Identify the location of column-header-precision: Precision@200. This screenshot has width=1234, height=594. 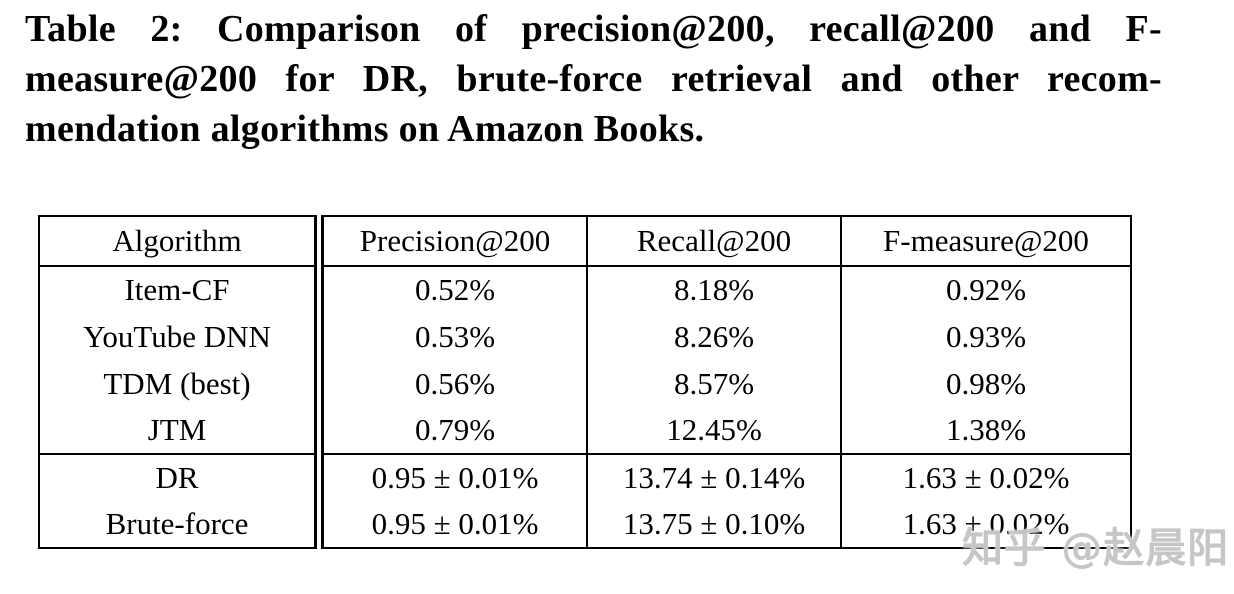
(453, 241).